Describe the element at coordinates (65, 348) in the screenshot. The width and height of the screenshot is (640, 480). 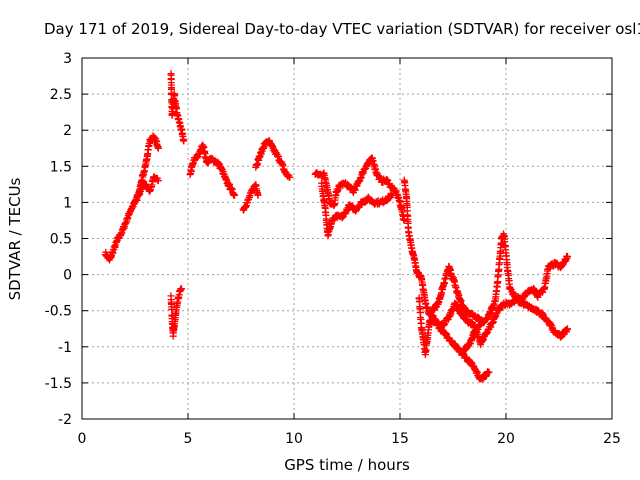
I see `y-tick-label: -1` at that location.